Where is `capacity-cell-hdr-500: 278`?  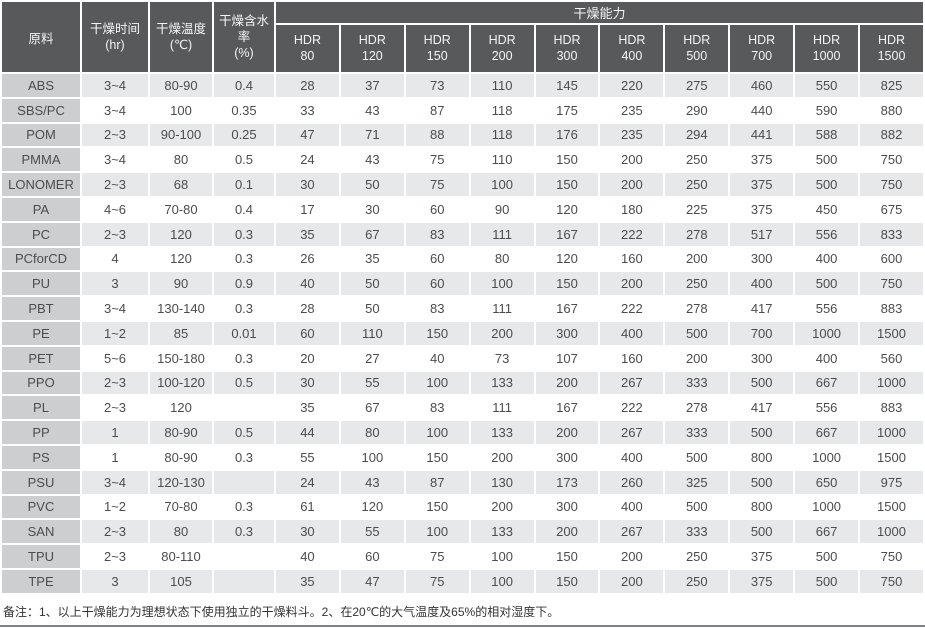
capacity-cell-hdr-500: 278 is located at coordinates (697, 408).